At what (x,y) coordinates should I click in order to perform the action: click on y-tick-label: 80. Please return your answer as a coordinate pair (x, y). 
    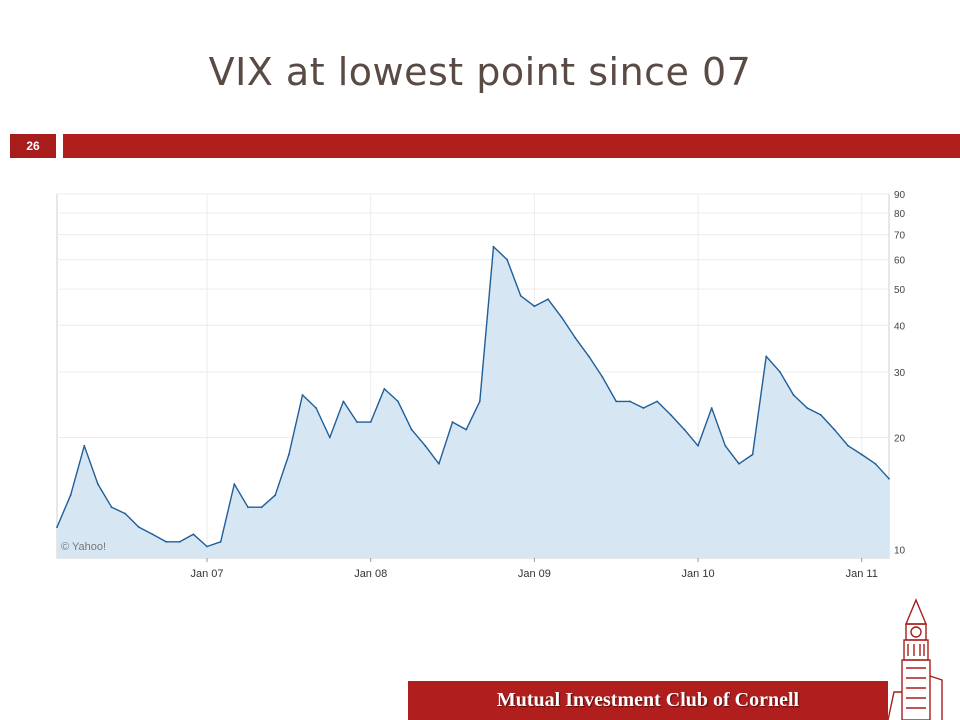
    Looking at the image, I should click on (900, 214).